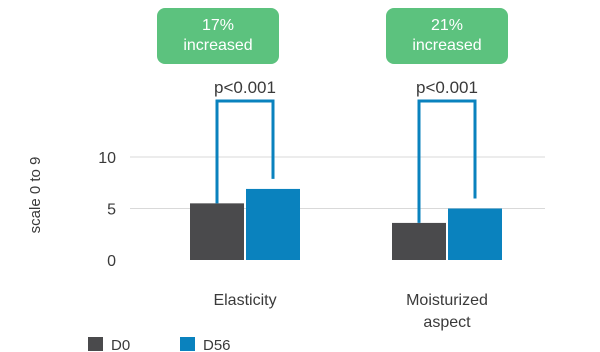 The width and height of the screenshot is (600, 352). What do you see at coordinates (244, 300) in the screenshot?
I see `x-tick-label-1: Elasticity` at bounding box center [244, 300].